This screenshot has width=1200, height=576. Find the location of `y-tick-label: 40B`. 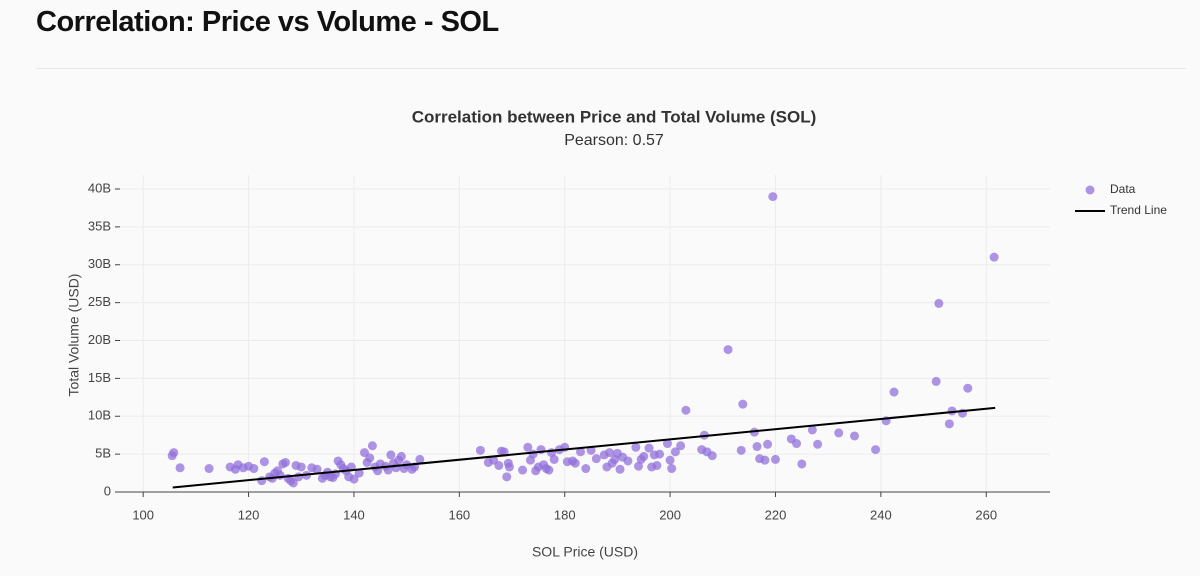

y-tick-label: 40B is located at coordinates (99, 187).